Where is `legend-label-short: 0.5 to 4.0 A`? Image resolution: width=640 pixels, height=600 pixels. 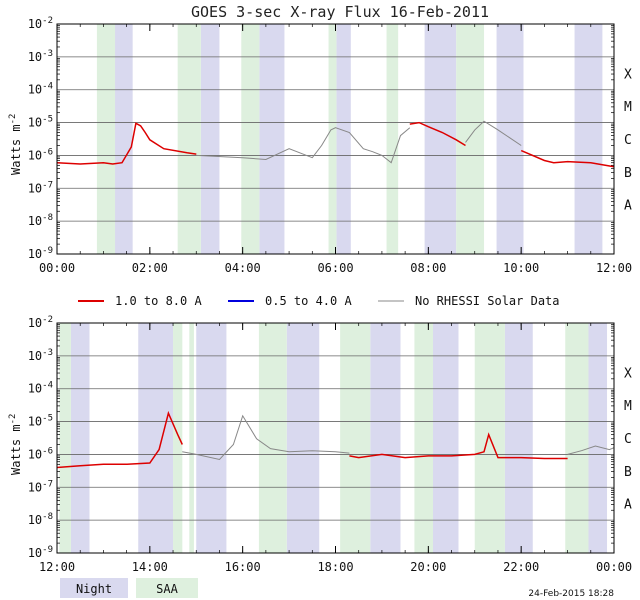
legend-label-short: 0.5 to 4.0 A is located at coordinates (308, 301).